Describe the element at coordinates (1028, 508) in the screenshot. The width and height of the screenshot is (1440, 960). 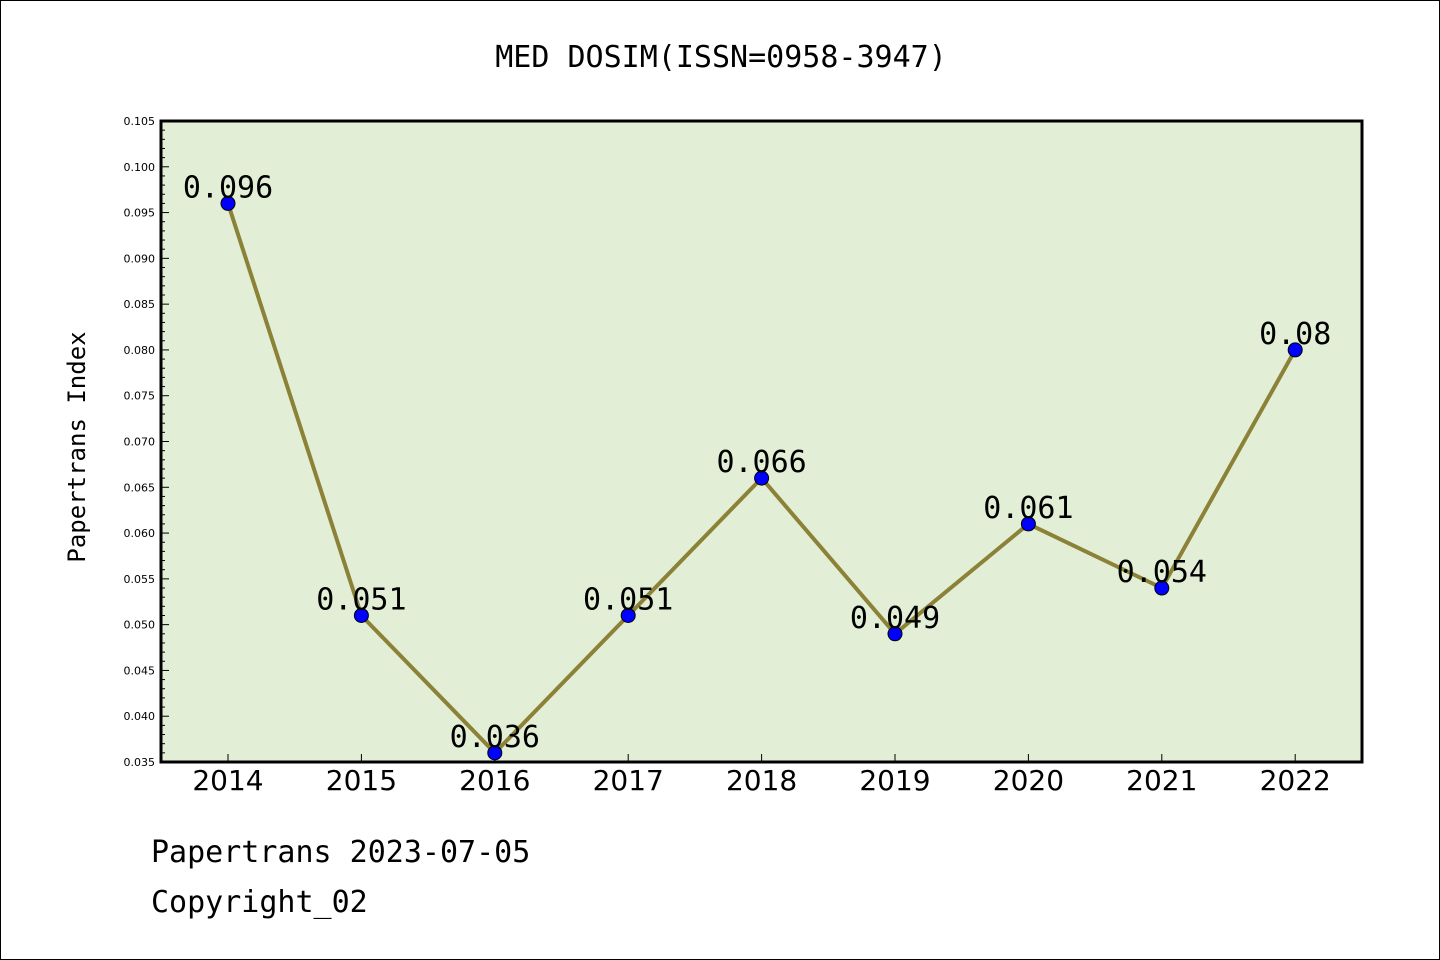
I see `data-label: 0.061` at that location.